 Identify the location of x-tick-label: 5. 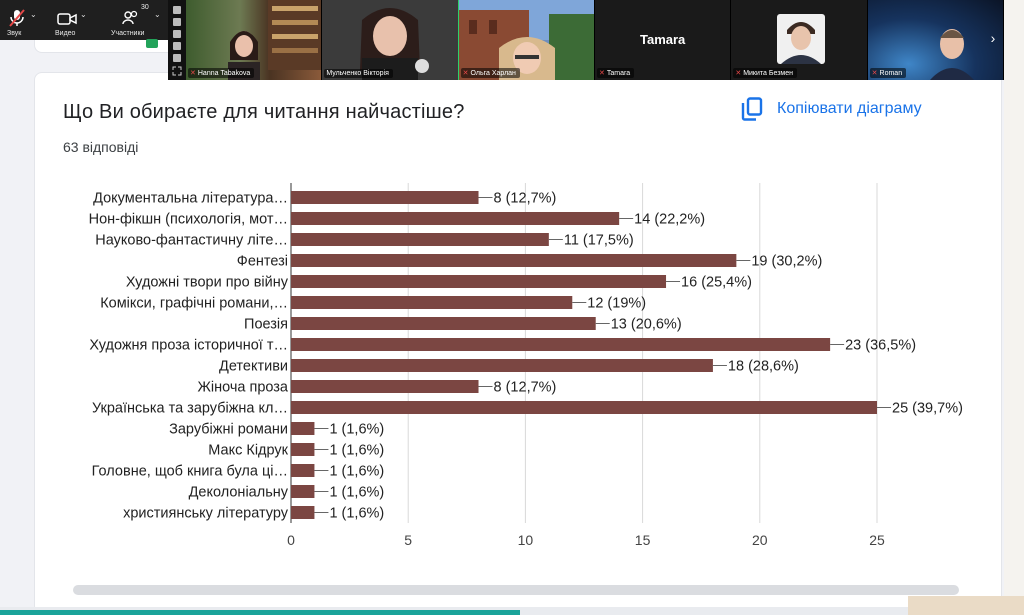
(408, 540).